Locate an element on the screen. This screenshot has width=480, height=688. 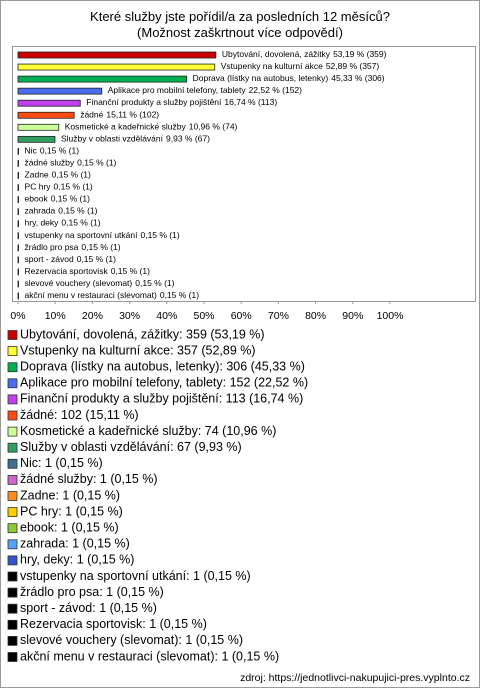
bar-label: žádné služby 0,15 % (1) is located at coordinates (71, 163).